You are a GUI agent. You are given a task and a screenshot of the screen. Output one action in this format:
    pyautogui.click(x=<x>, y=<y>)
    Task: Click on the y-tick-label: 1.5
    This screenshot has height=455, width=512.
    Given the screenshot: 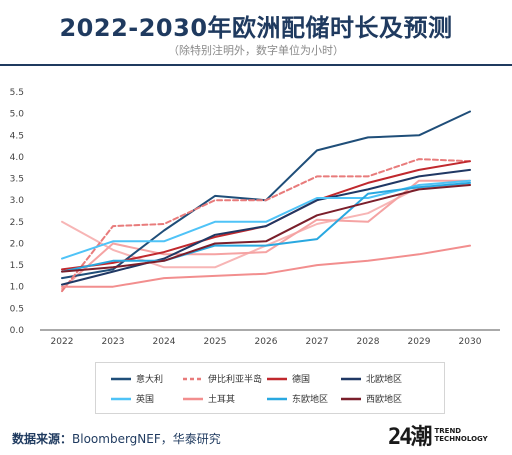 What is the action you would take?
    pyautogui.click(x=17, y=266)
    